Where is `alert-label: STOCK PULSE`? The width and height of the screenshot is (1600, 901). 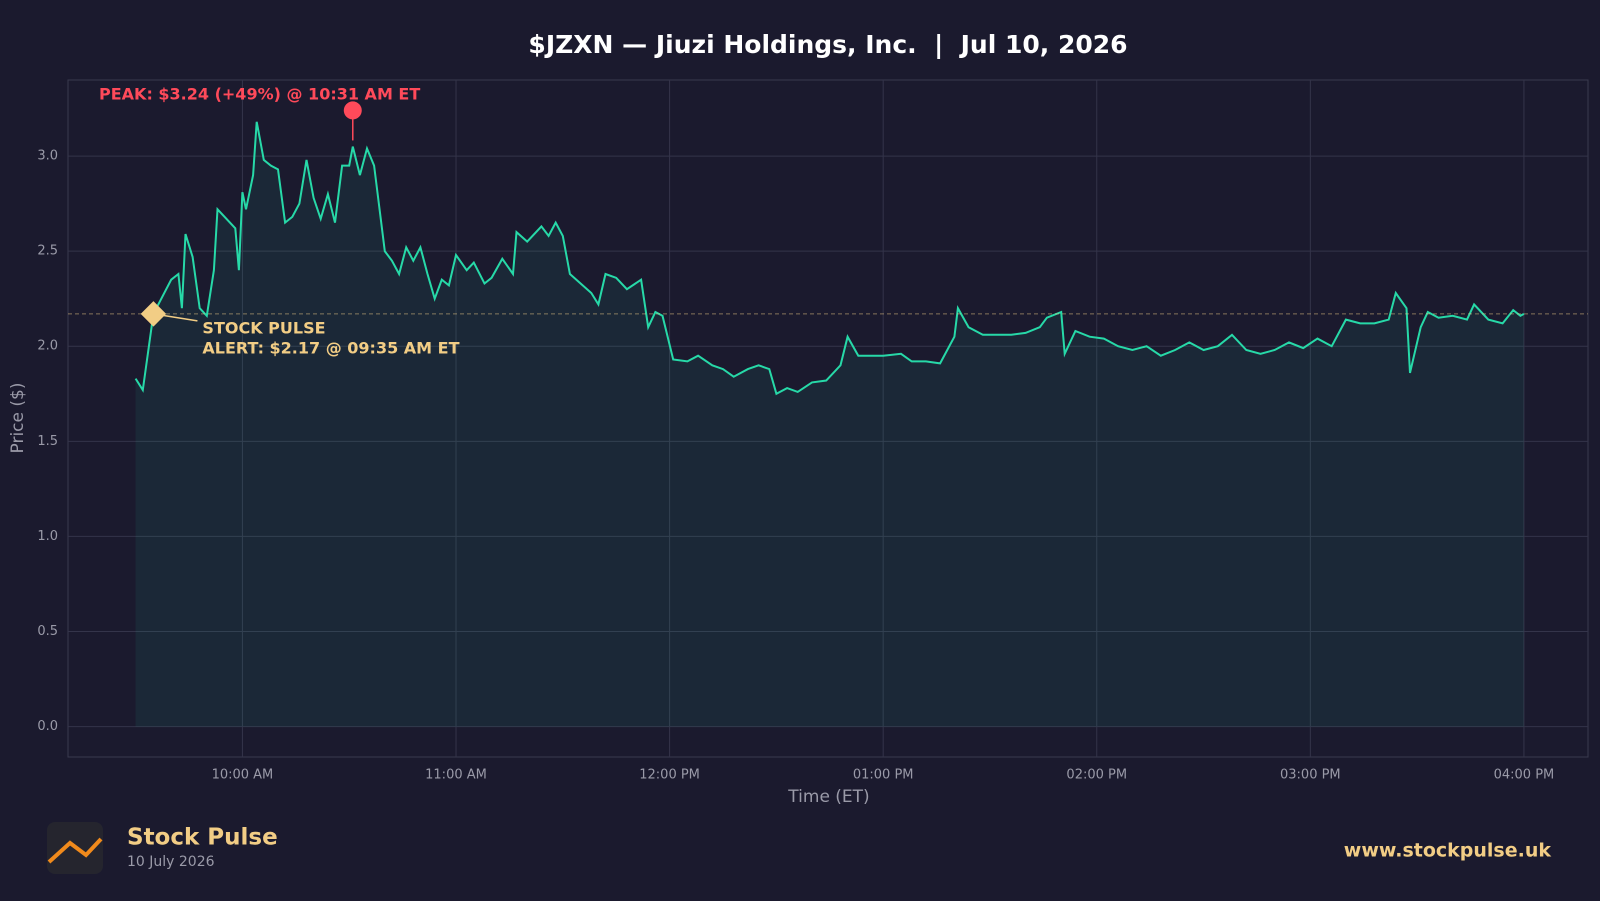 alert-label: STOCK PULSE is located at coordinates (263, 327).